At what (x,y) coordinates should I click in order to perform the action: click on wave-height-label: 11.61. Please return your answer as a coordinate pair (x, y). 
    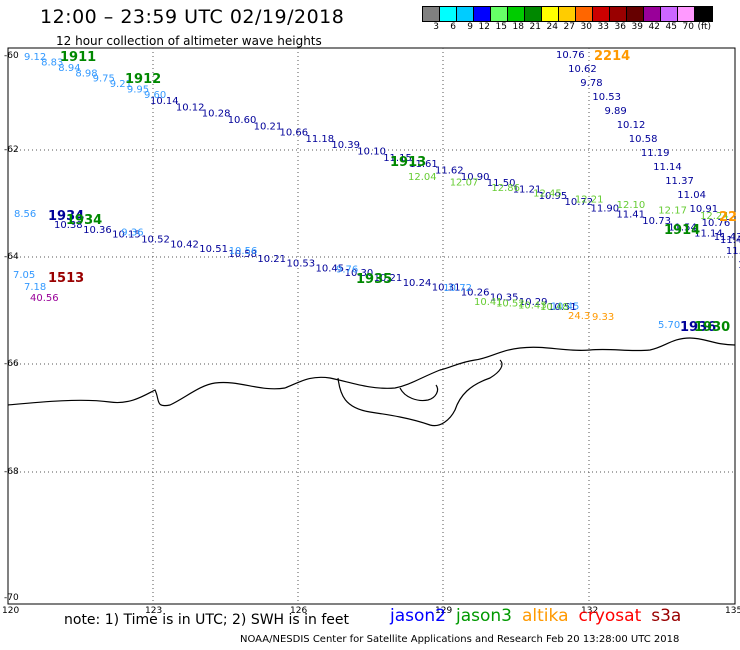
    Looking at the image, I should click on (423, 164).